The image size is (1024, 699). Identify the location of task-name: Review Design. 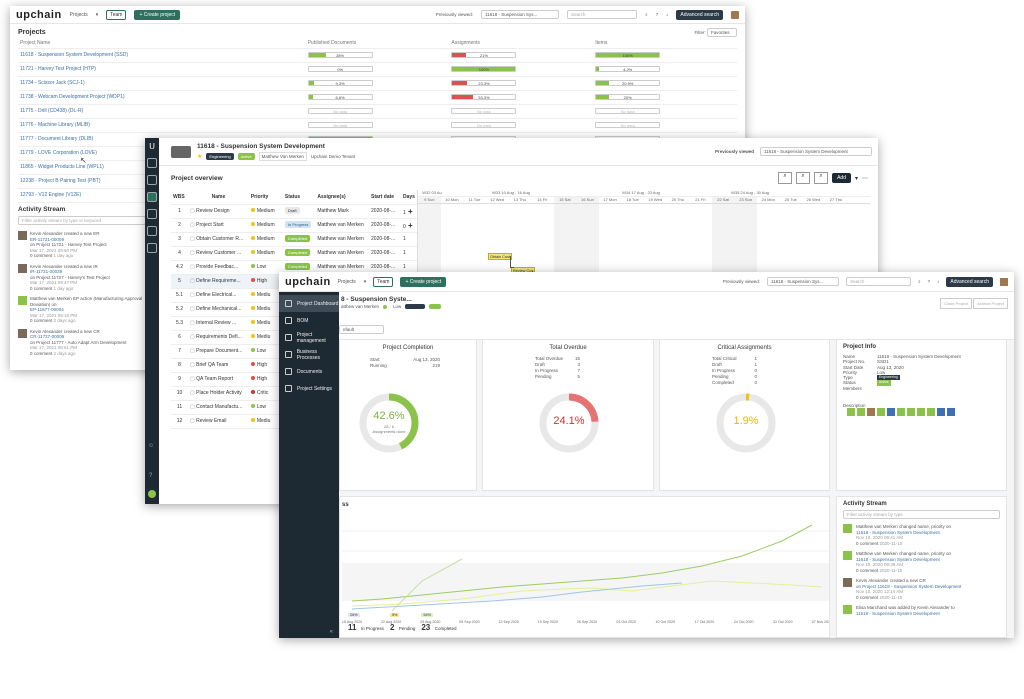
(213, 211).